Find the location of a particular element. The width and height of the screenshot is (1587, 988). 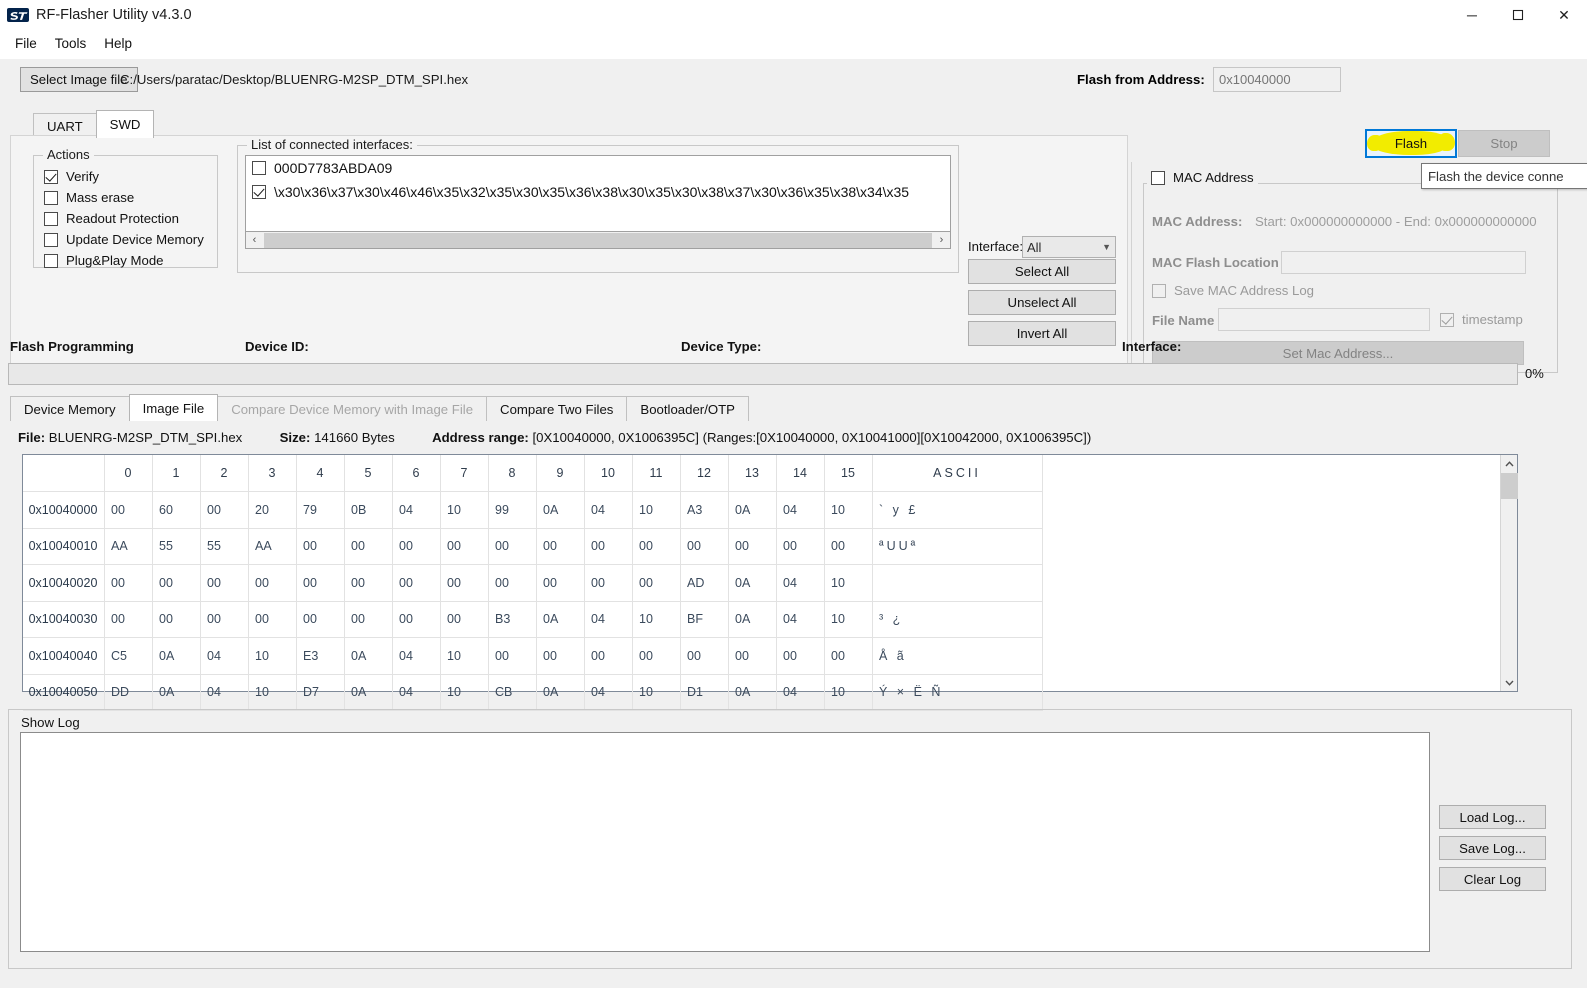

interface-0-checkbox is located at coordinates (259, 168).